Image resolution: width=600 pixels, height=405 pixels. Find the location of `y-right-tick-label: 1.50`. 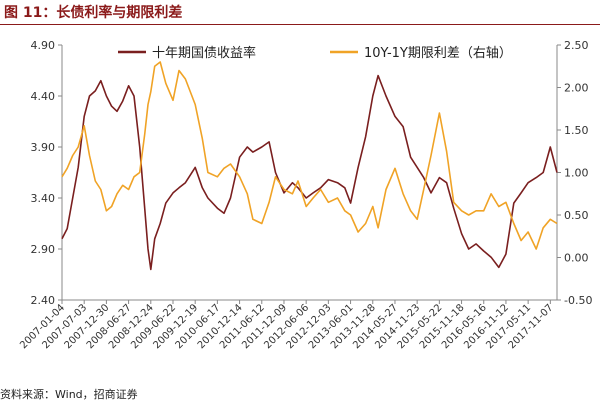

y-right-tick-label: 1.50 is located at coordinates (576, 130).